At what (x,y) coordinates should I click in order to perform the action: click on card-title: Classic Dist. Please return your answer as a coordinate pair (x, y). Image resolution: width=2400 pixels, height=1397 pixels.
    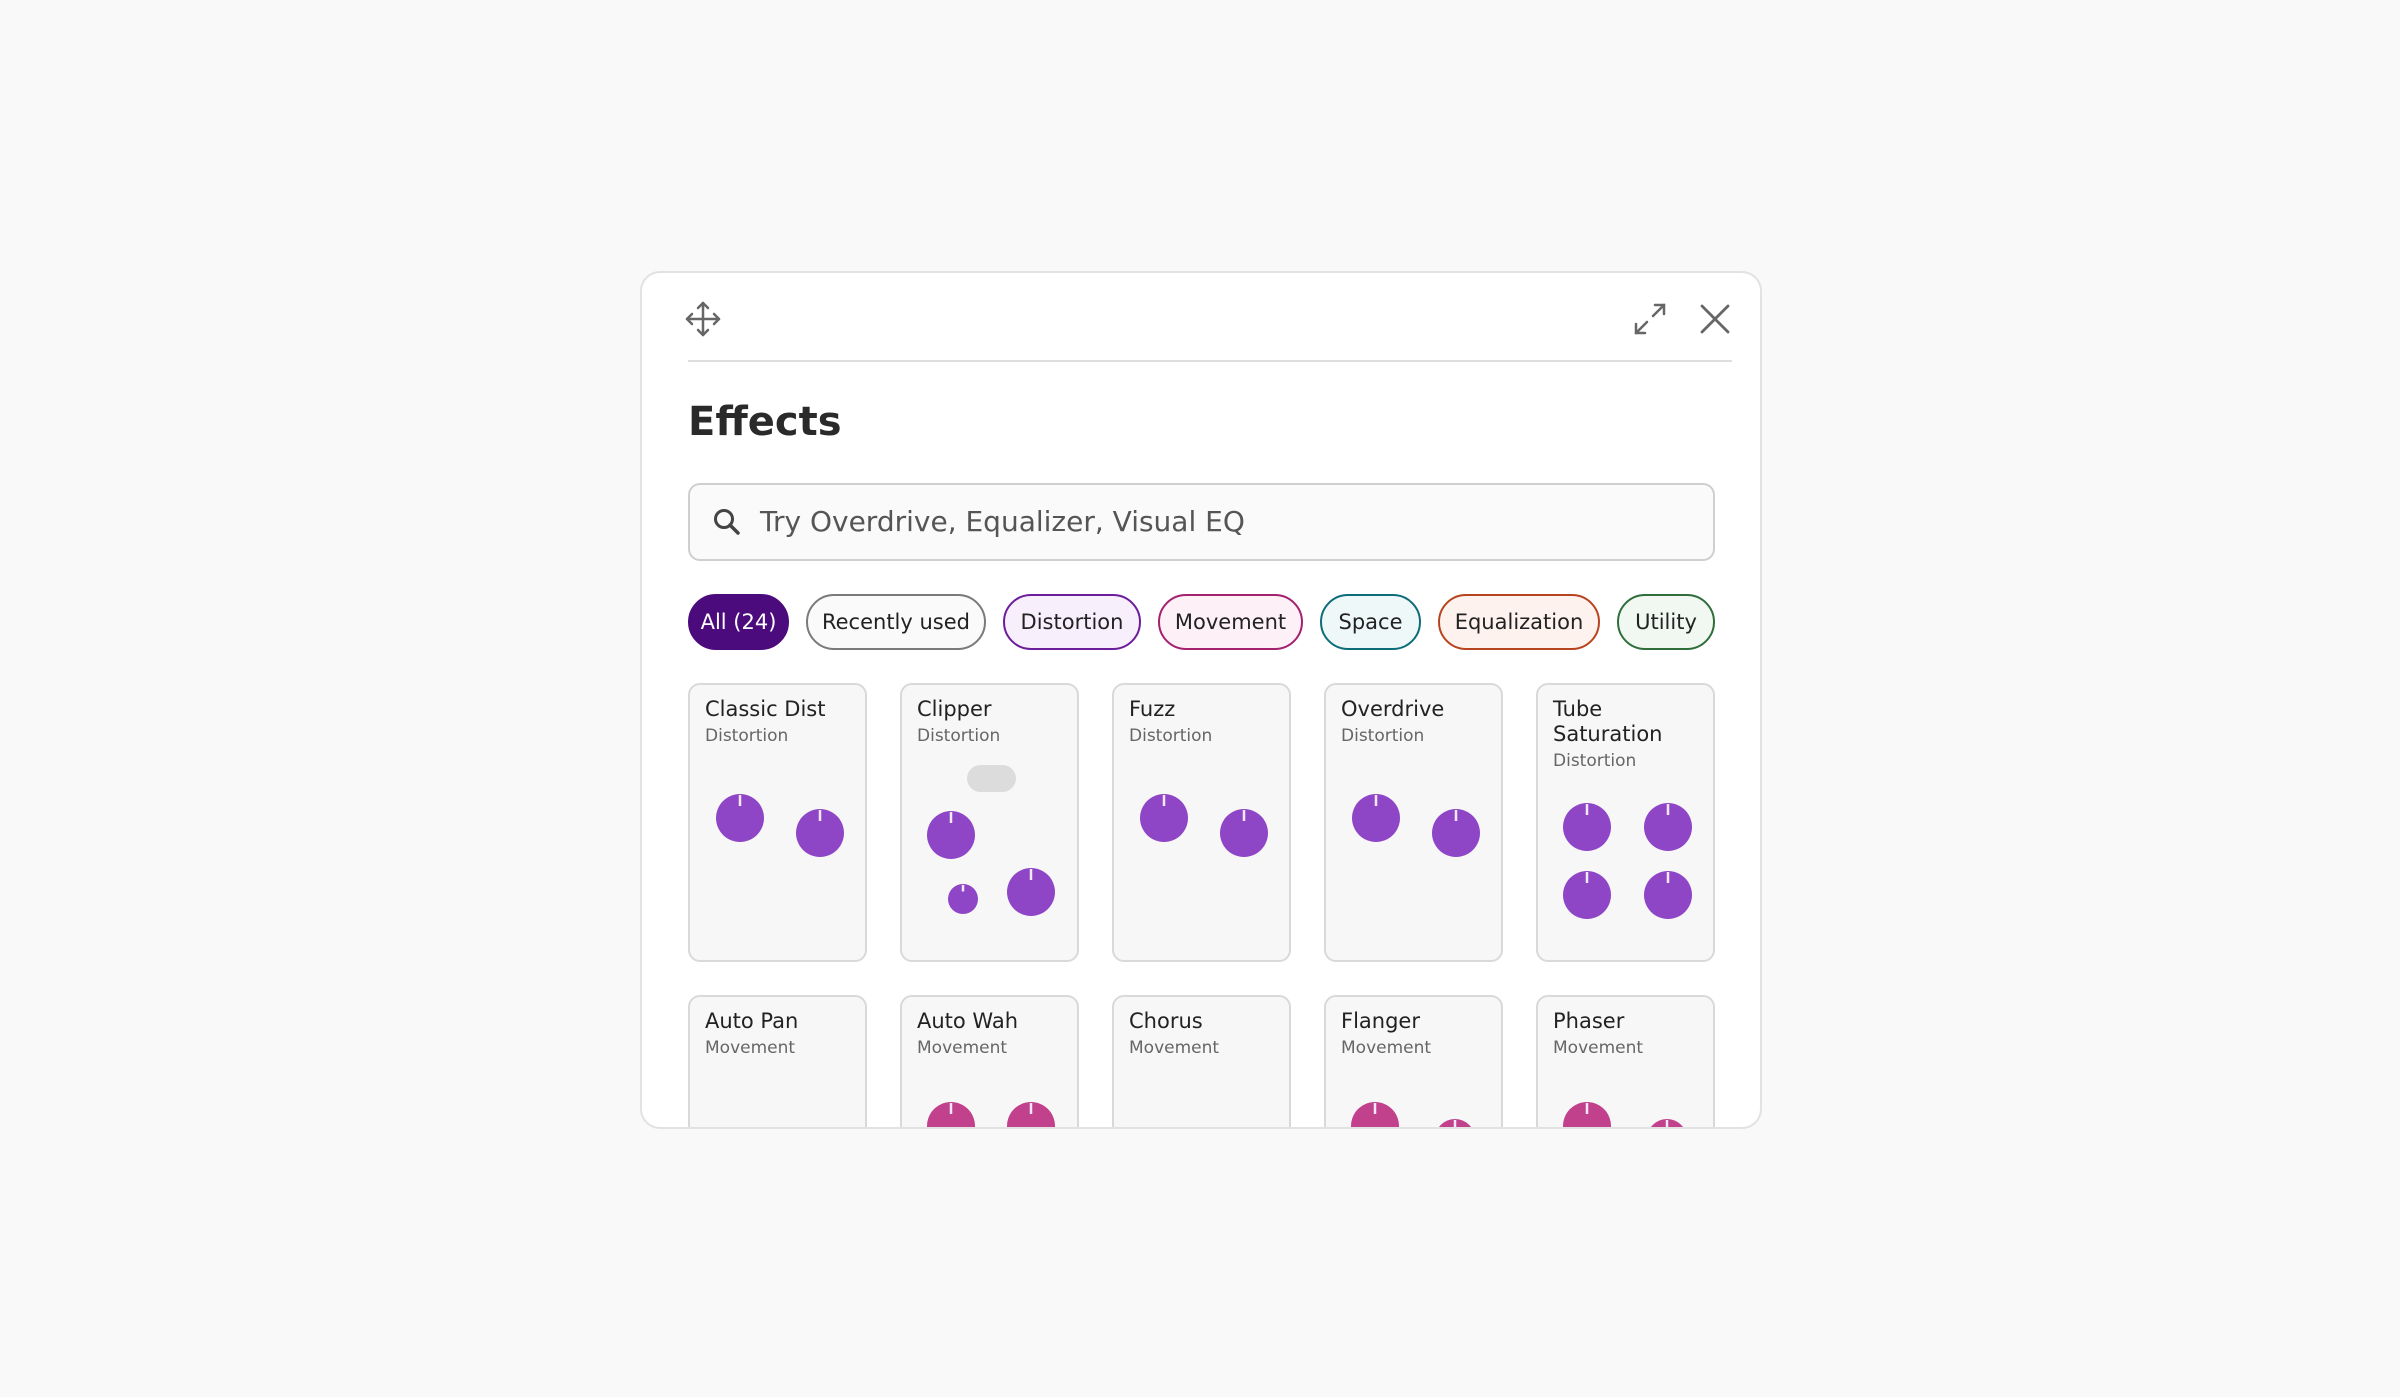
    Looking at the image, I should click on (765, 709).